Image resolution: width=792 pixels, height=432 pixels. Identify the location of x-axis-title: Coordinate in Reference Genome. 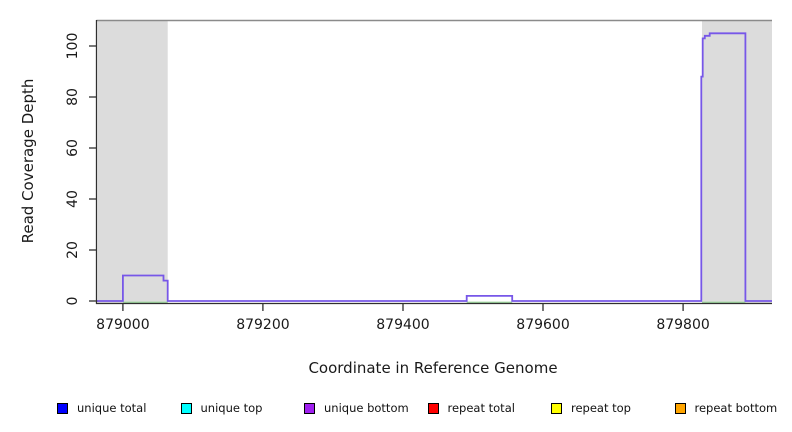
(433, 368).